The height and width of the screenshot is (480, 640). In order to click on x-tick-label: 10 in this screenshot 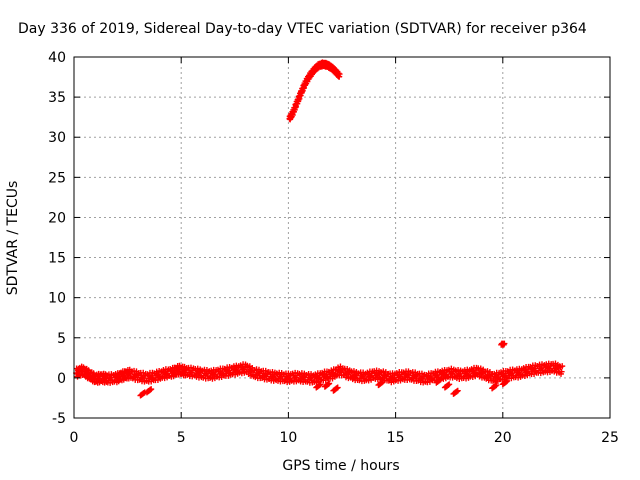, I will do `click(288, 438)`.